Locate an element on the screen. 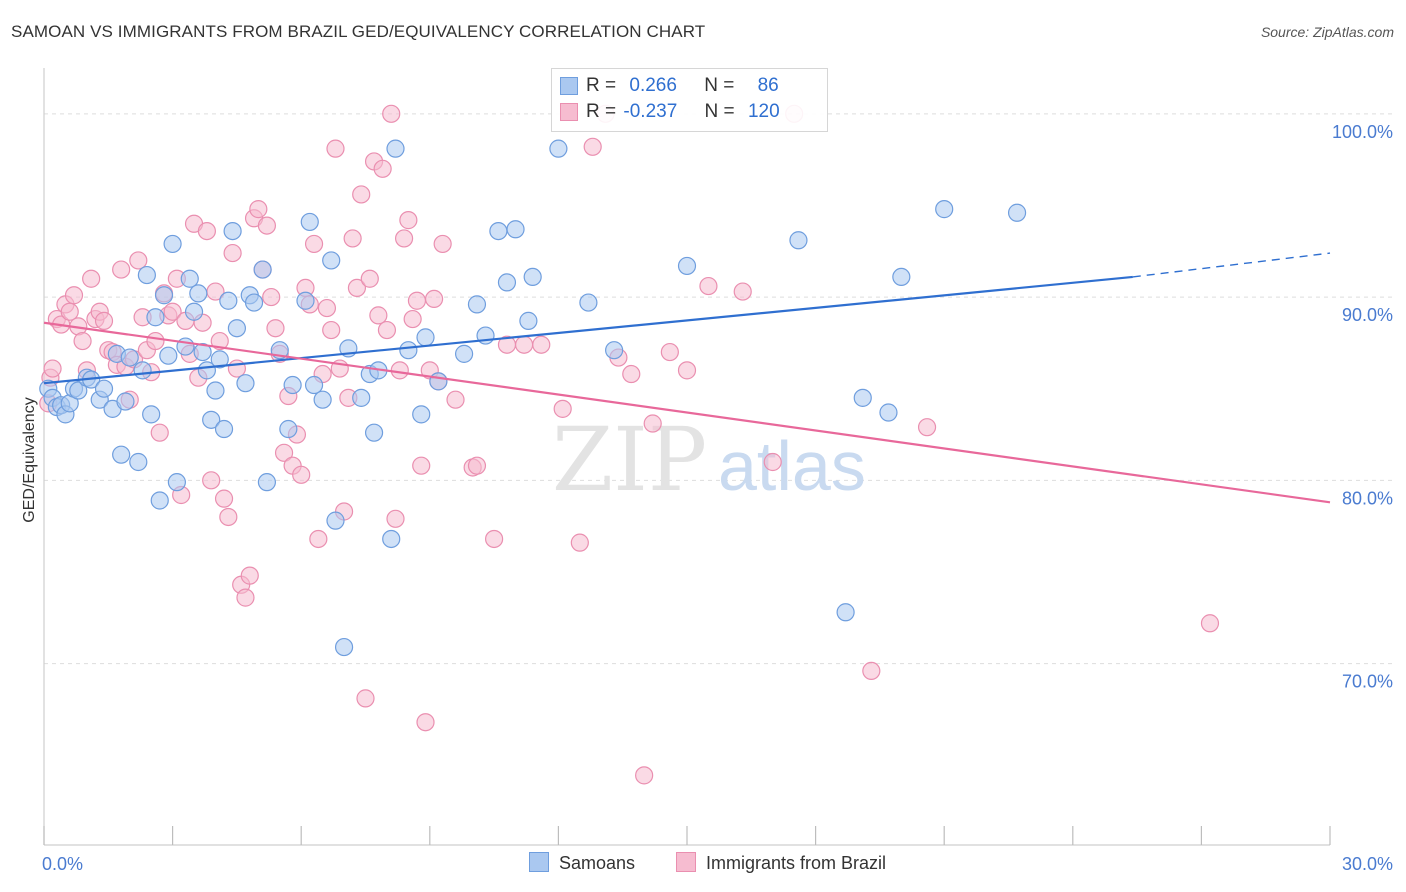 This screenshot has height=892, width=1406. legend-row-brazil: R = -0.237 N = 120 is located at coordinates (670, 113).